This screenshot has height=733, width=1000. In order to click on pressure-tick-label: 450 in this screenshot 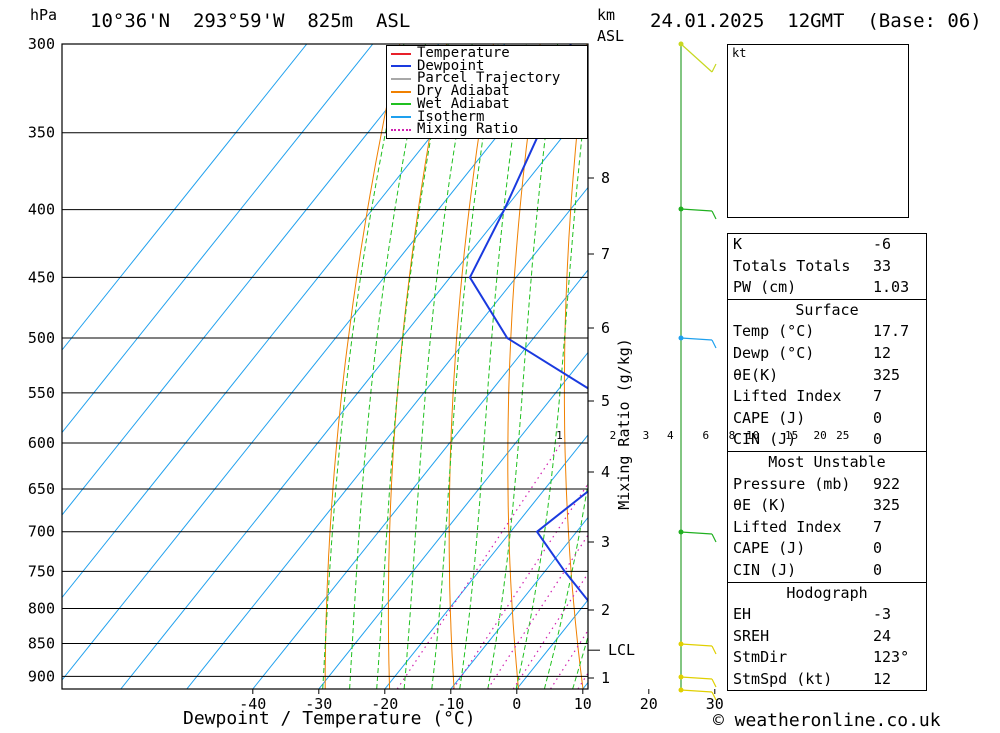, I will do `click(41, 277)`.